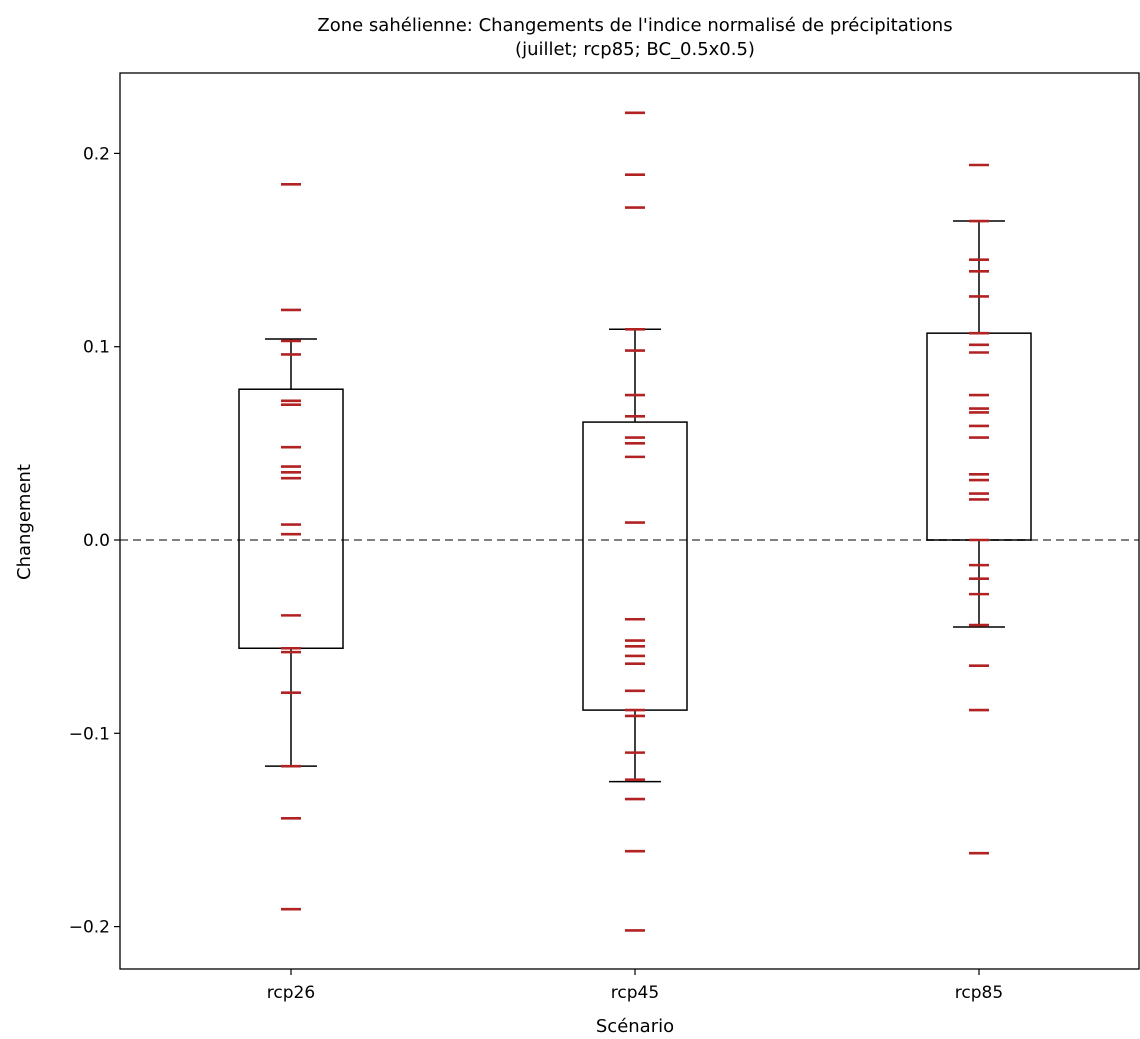 Image resolution: width=1140 pixels, height=1039 pixels. I want to click on y-axis-label: Changement, so click(24, 522).